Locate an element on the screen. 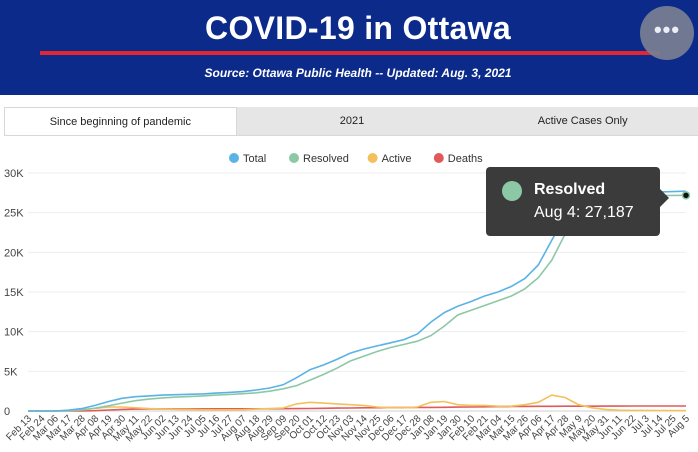  tabs-underline is located at coordinates (351, 135).